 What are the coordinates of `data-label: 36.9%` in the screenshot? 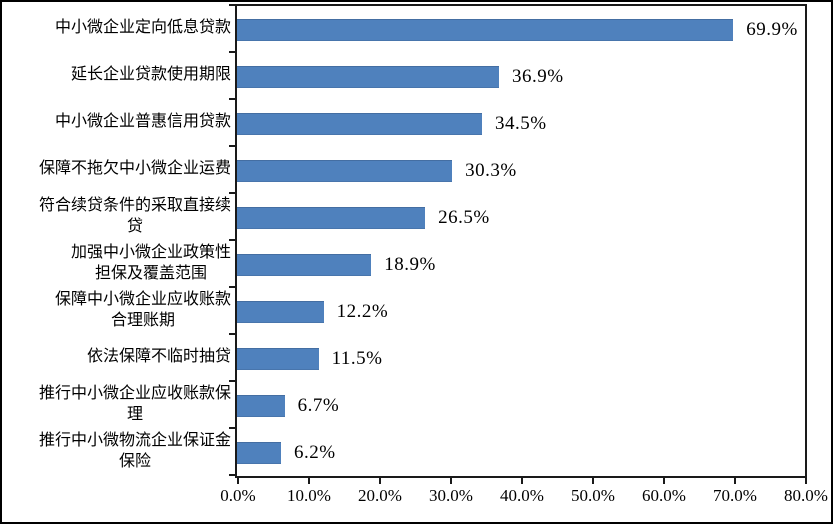 It's located at (537, 76).